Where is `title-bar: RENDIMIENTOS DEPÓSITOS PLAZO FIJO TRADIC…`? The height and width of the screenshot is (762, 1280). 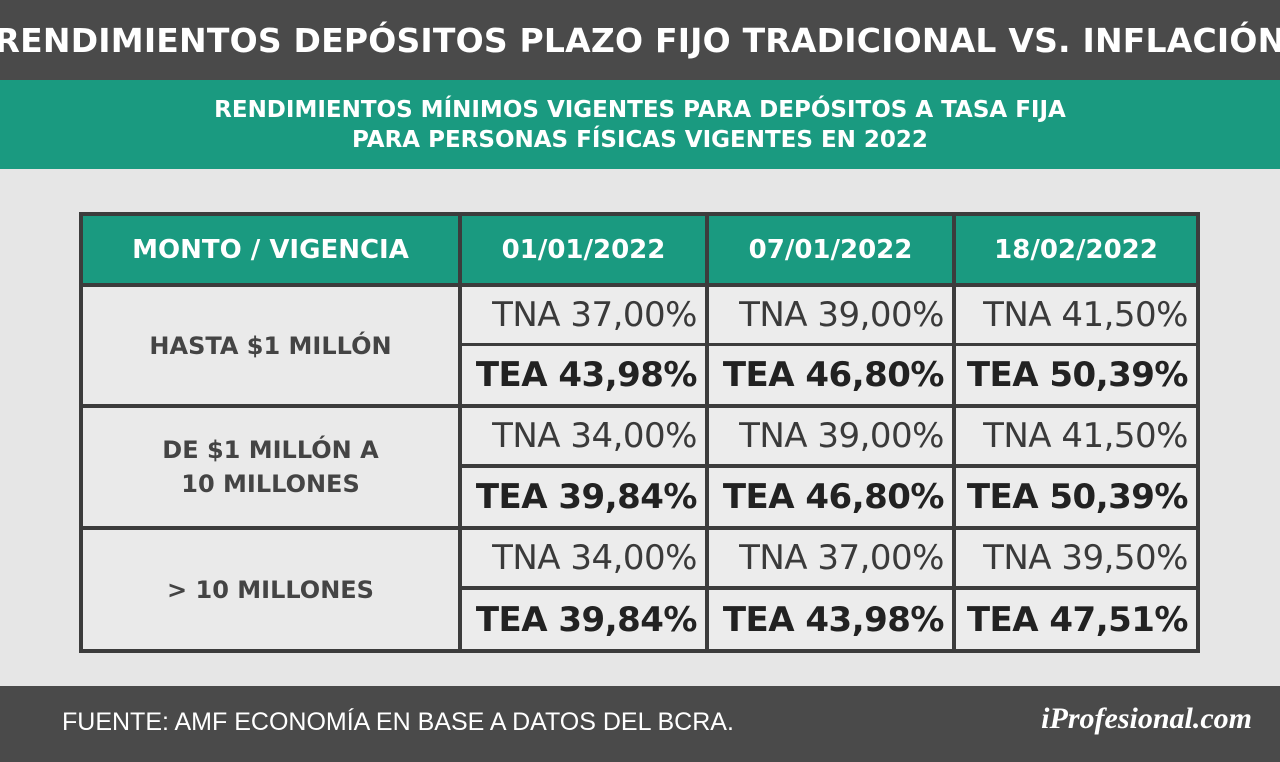
title-bar: RENDIMIENTOS DEPÓSITOS PLAZO FIJO TRADIC… is located at coordinates (640, 40).